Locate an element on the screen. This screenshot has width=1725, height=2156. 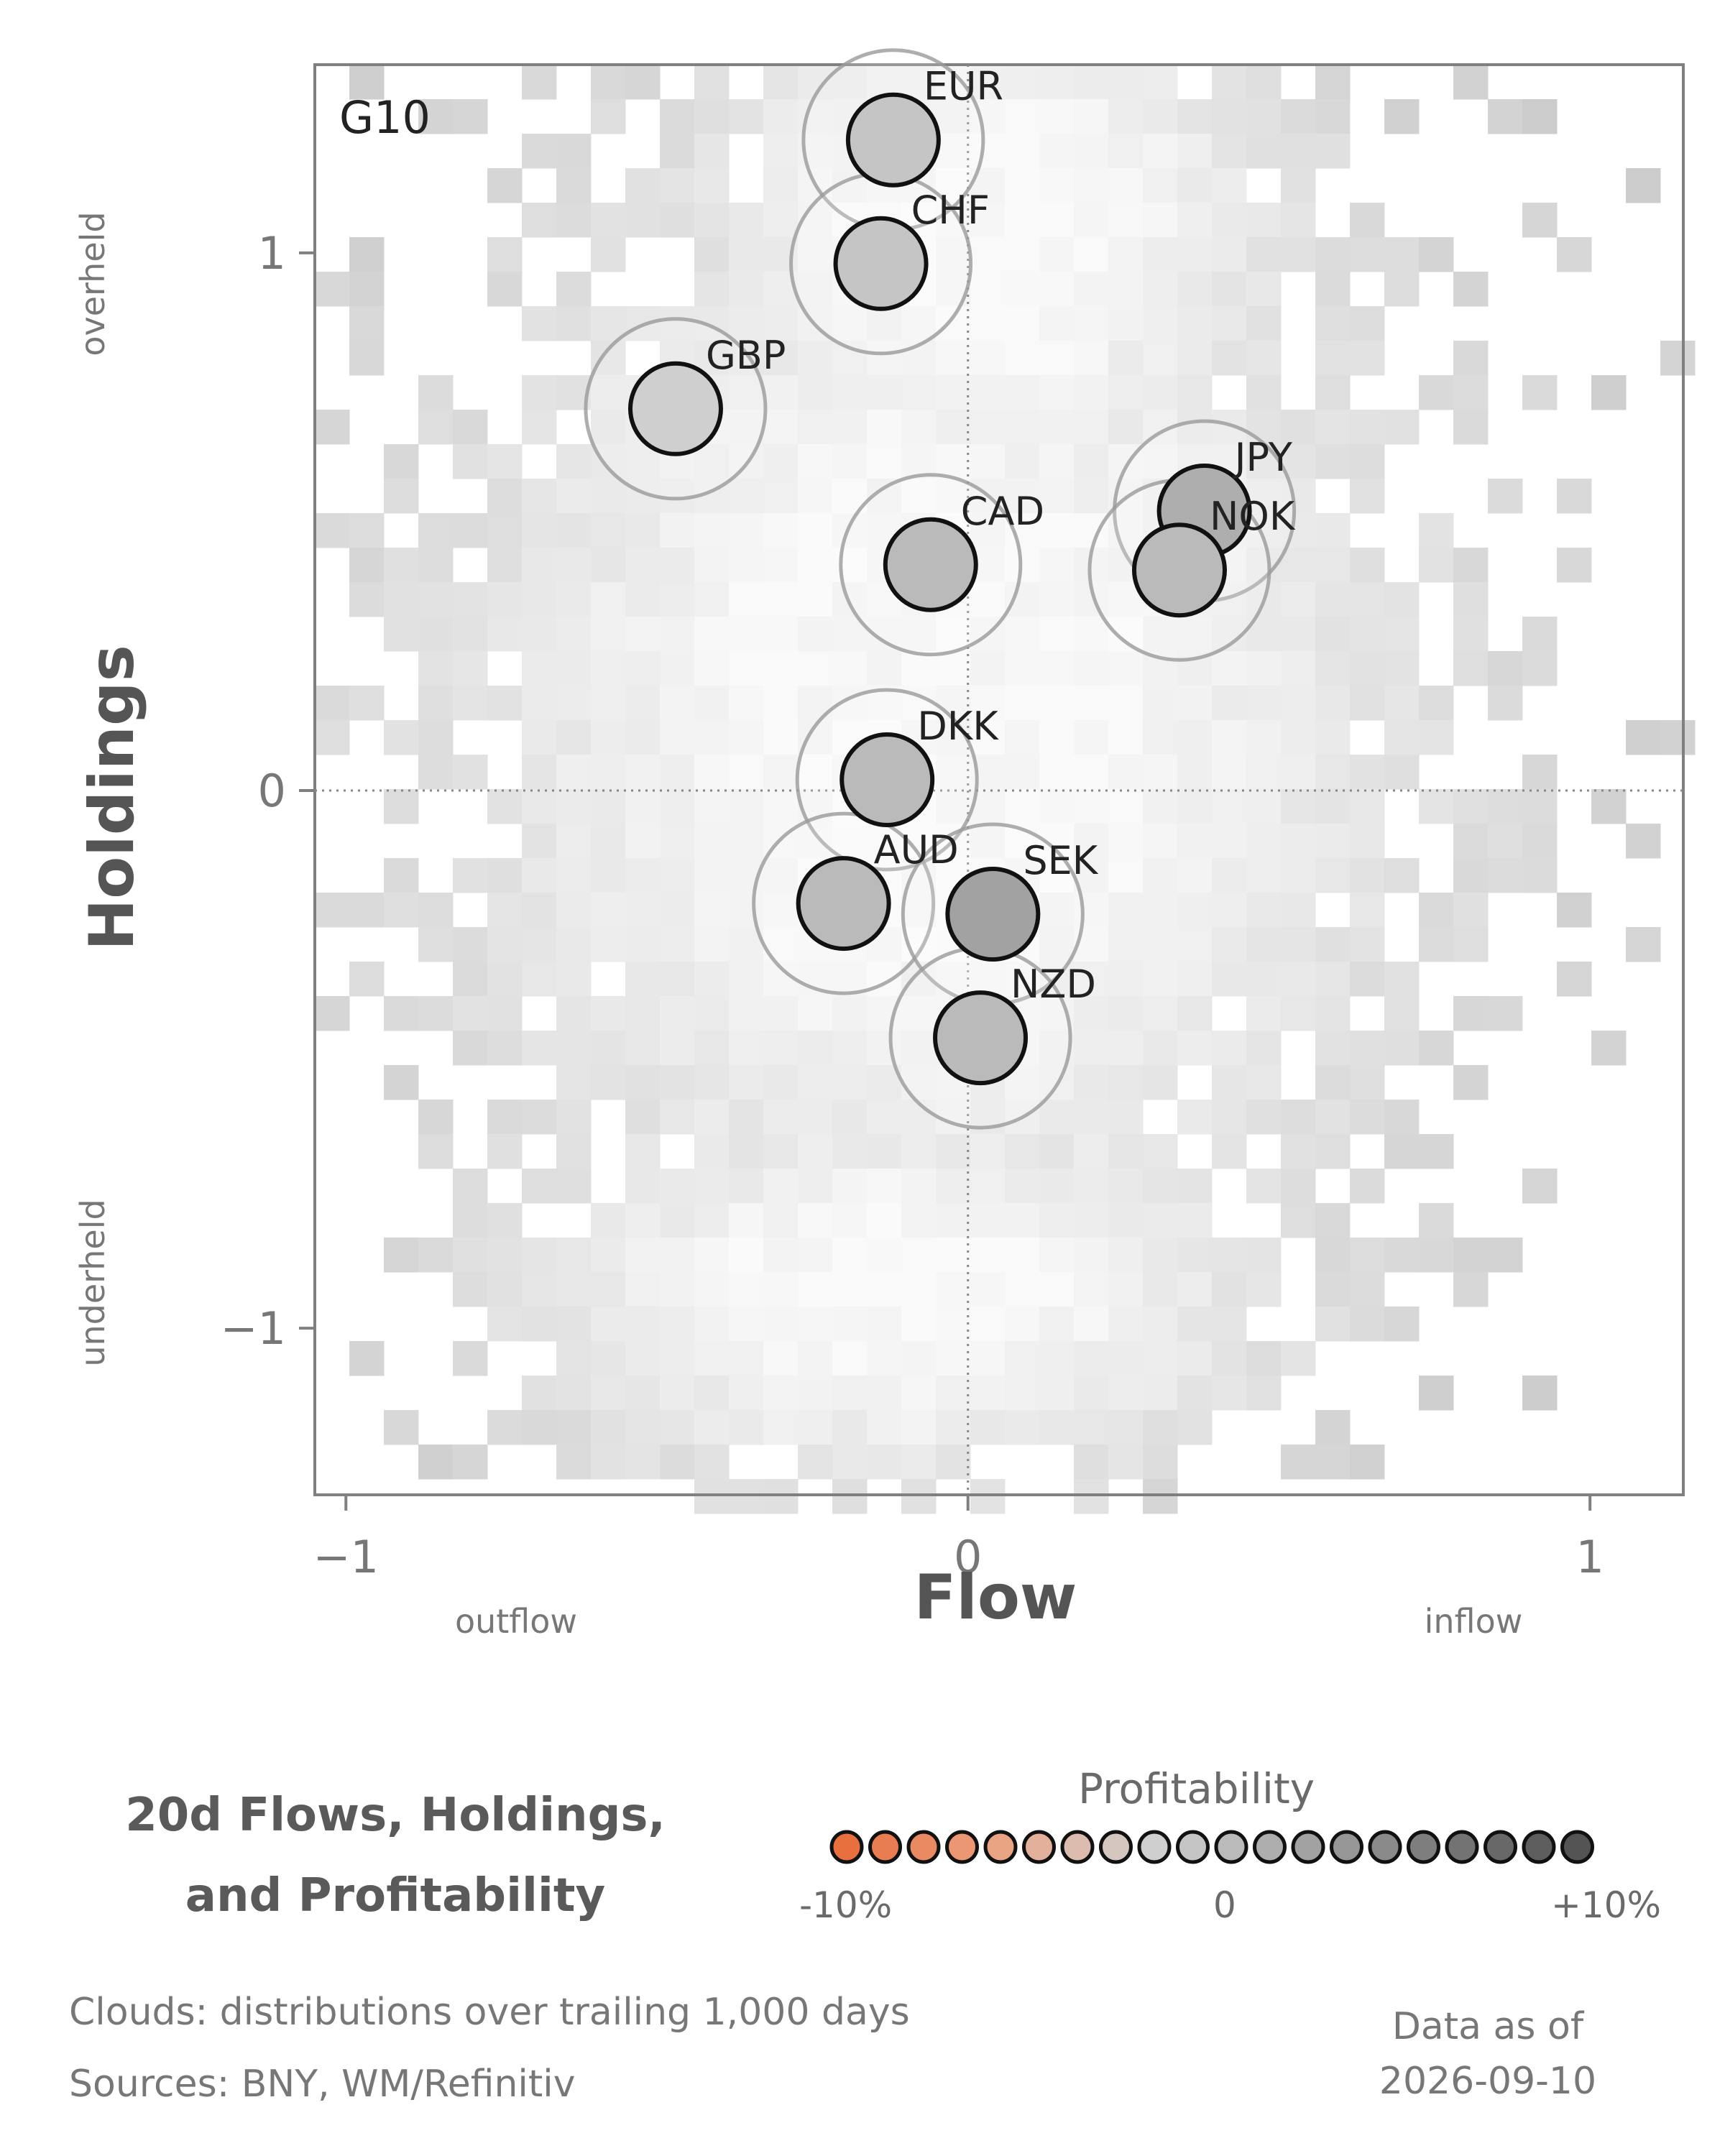
legend-min-label: -10% is located at coordinates (846, 1905).